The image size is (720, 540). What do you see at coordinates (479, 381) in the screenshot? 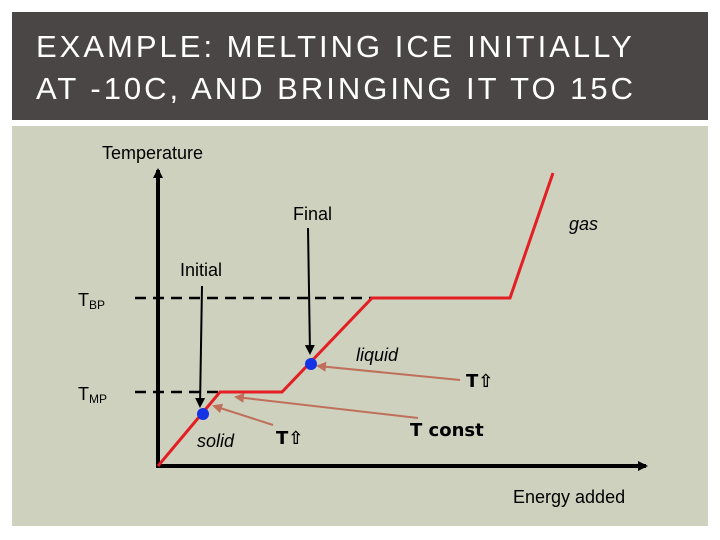
I see `t-up-label-liquid: T⇧` at bounding box center [479, 381].